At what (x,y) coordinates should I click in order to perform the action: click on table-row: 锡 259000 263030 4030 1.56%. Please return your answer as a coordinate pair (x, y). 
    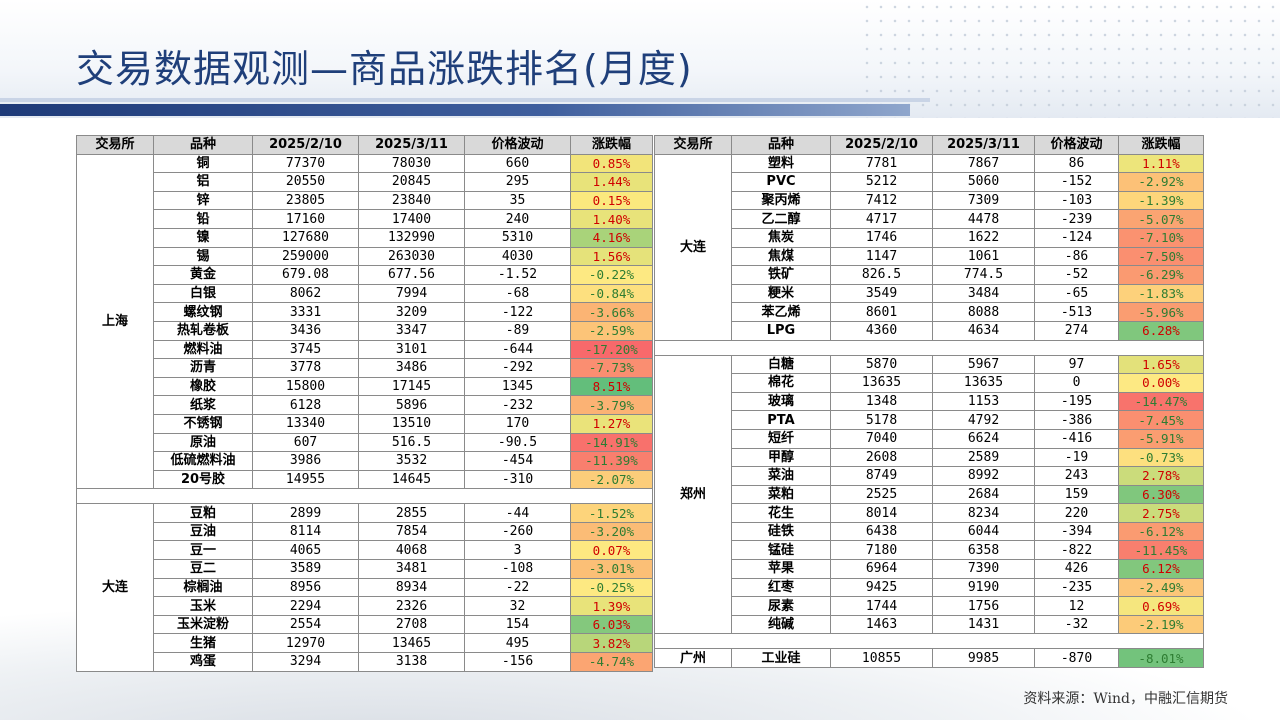
    Looking at the image, I should click on (365, 256).